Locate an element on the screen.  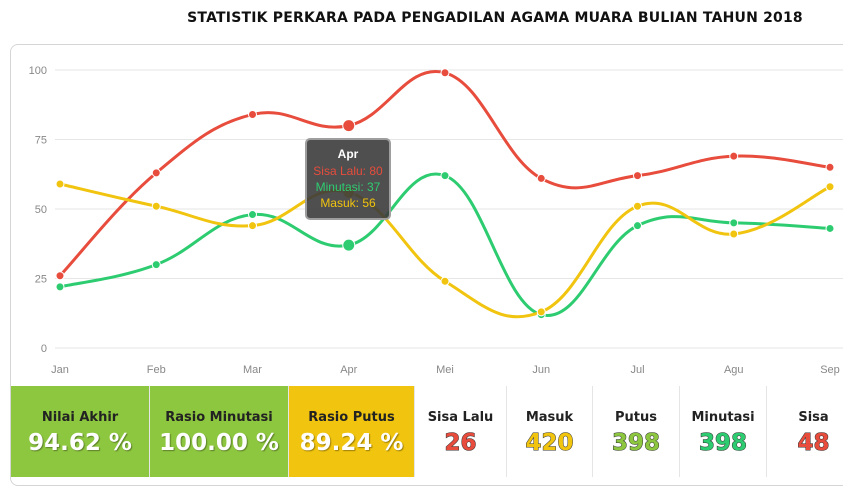
stat-value: 100.00 % is located at coordinates (219, 443).